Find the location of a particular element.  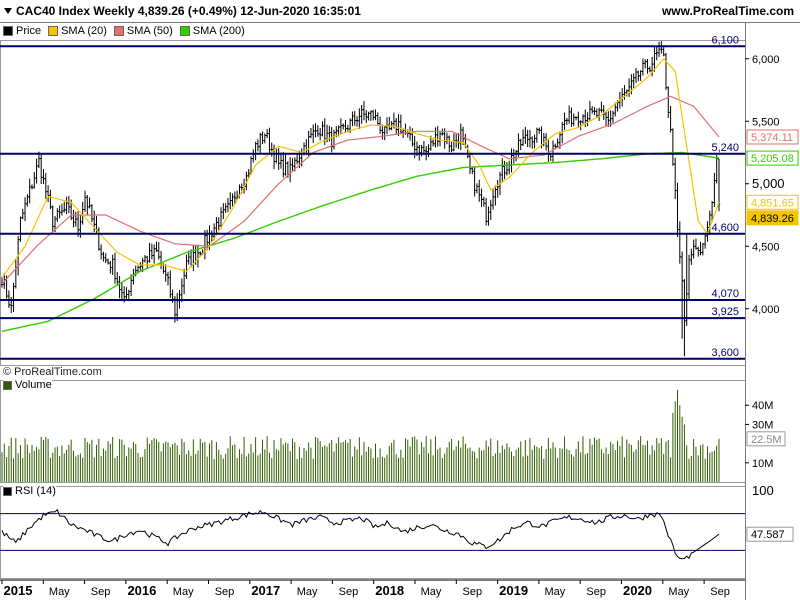

rsi-value-tag-box is located at coordinates (770, 534).